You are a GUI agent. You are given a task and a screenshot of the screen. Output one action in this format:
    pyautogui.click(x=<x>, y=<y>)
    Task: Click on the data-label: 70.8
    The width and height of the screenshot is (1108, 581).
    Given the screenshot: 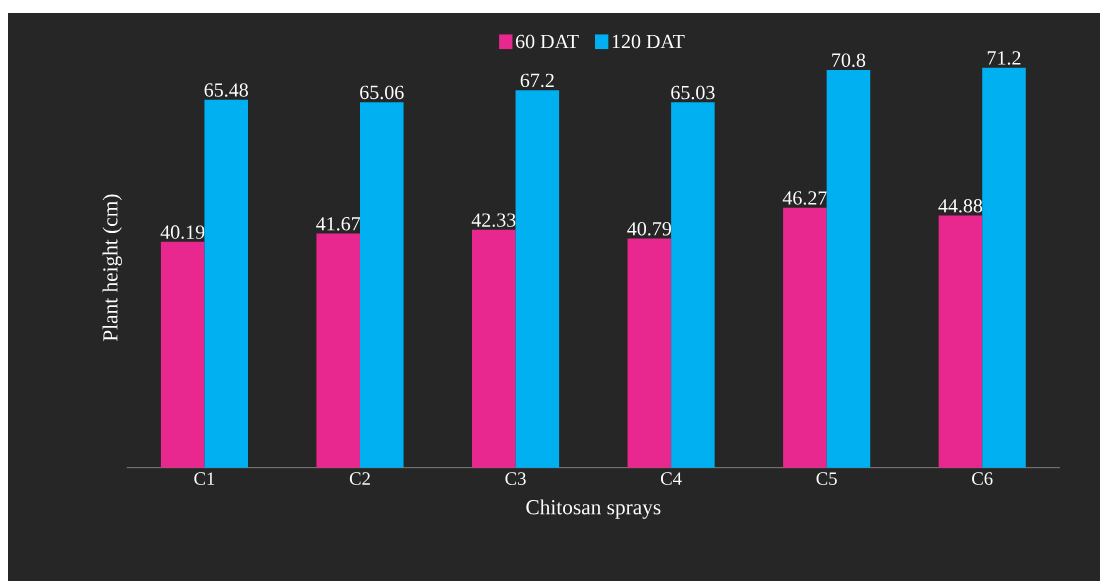 What is the action you would take?
    pyautogui.click(x=849, y=60)
    